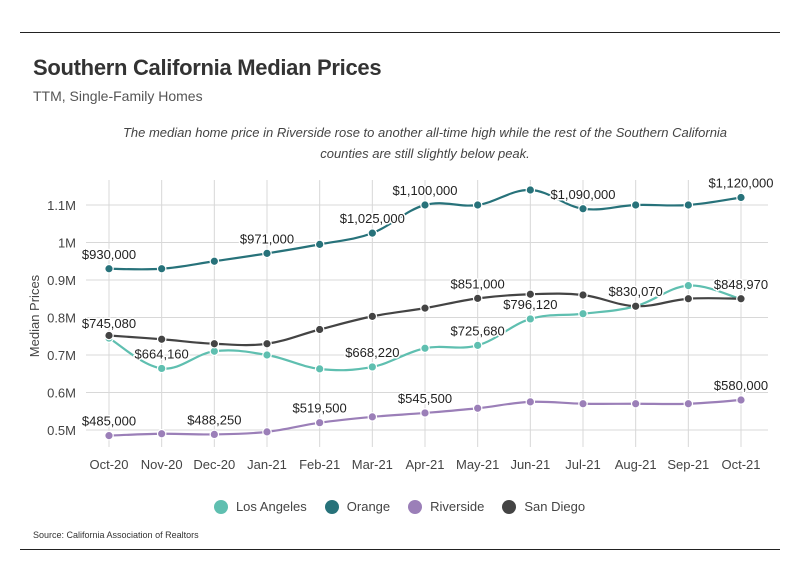  I want to click on data-label-los-angeles: $745,080, so click(109, 323).